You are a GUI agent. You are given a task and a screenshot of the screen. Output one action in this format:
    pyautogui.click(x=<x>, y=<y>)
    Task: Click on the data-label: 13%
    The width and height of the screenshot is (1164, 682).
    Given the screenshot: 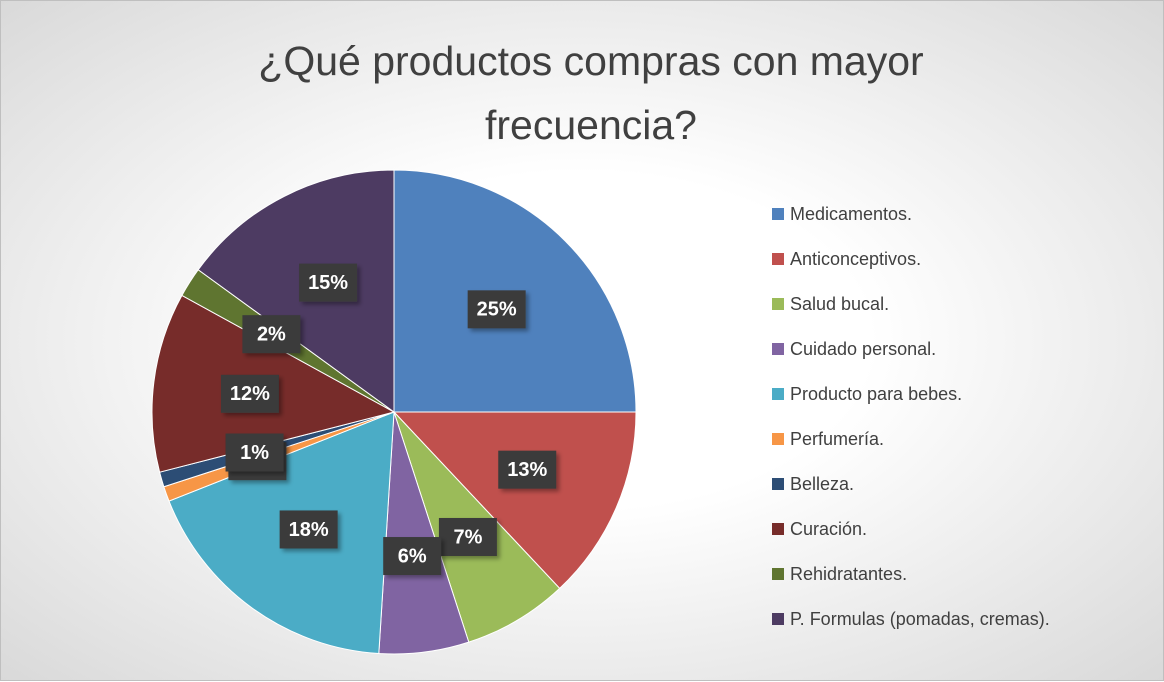 What is the action you would take?
    pyautogui.click(x=527, y=470)
    